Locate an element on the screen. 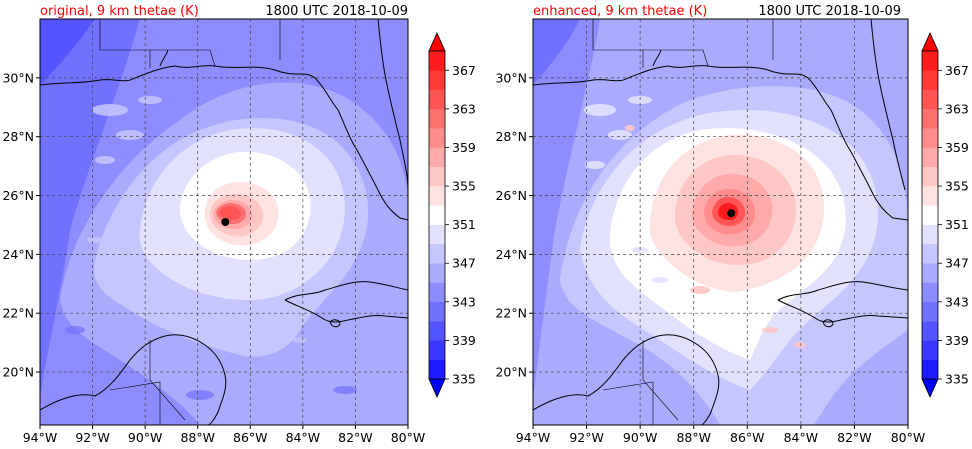 The image size is (972, 449). colorbar-enhanced: 335 339 343 347 351 355 359 363 367 is located at coordinates (945, 215).